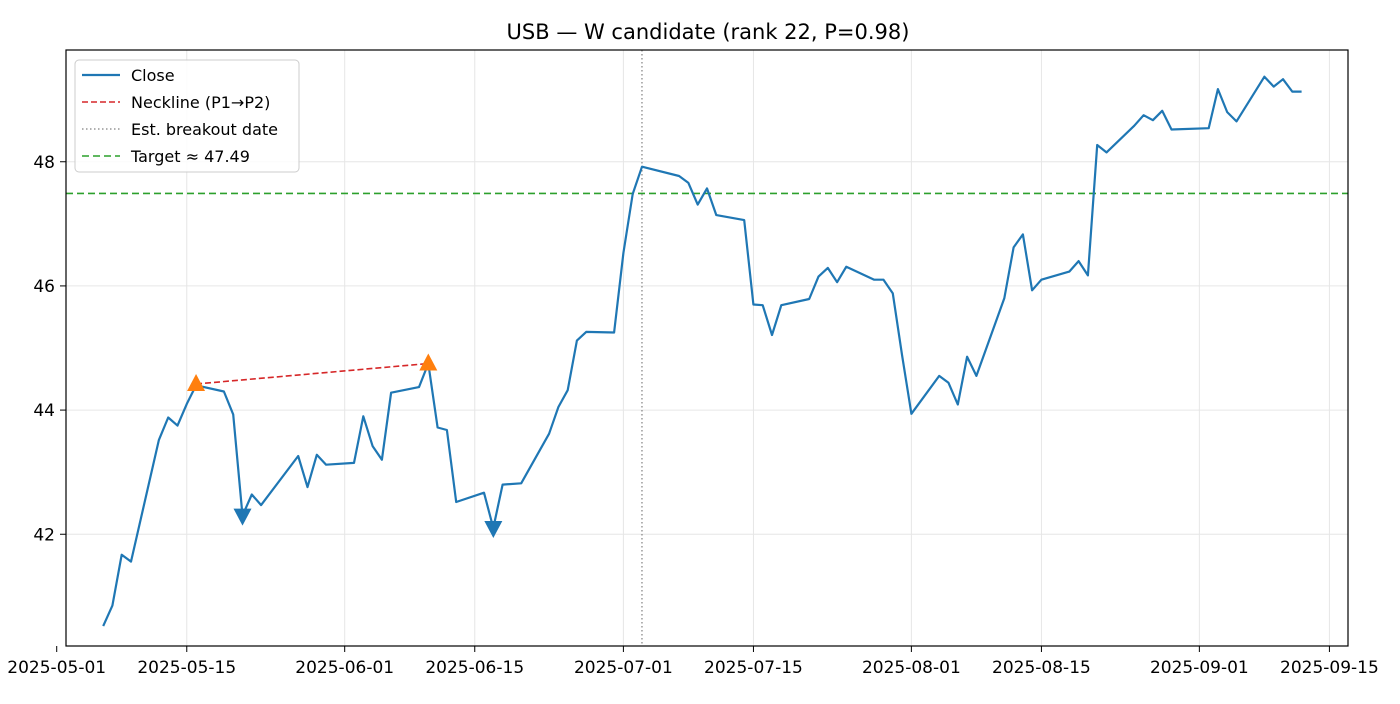 The height and width of the screenshot is (704, 1400). What do you see at coordinates (44, 163) in the screenshot?
I see `y-tick-label: 48` at bounding box center [44, 163].